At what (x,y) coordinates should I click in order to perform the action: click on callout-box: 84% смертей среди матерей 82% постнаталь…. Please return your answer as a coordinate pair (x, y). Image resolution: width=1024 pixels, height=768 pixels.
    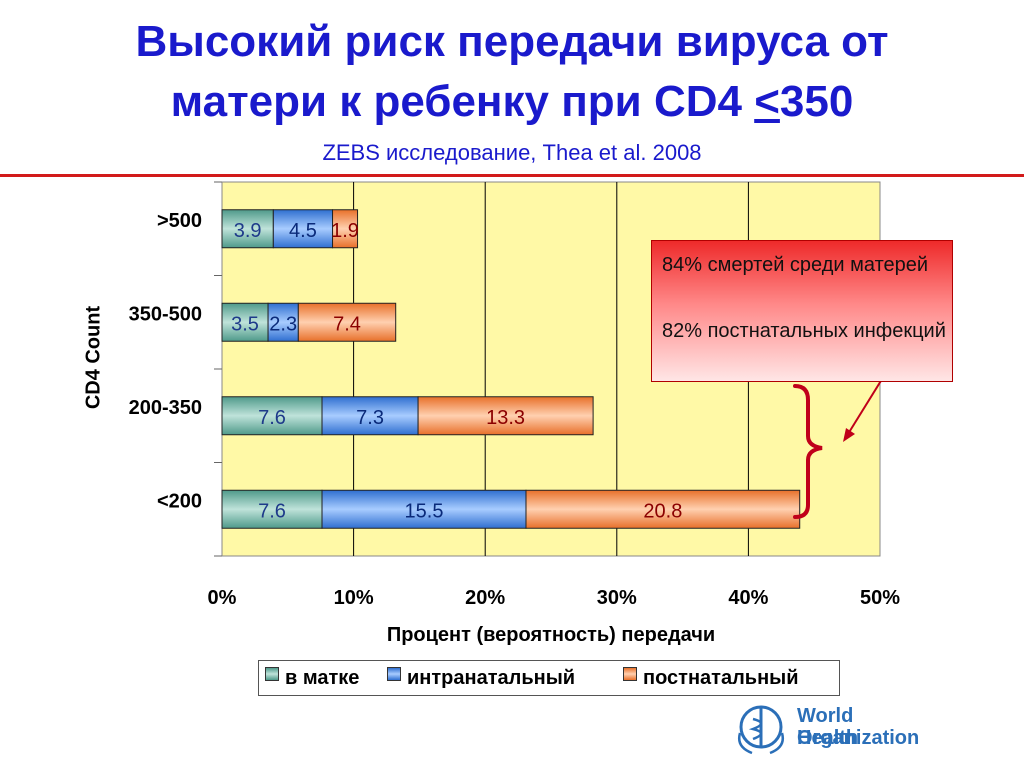
    Looking at the image, I should click on (802, 311).